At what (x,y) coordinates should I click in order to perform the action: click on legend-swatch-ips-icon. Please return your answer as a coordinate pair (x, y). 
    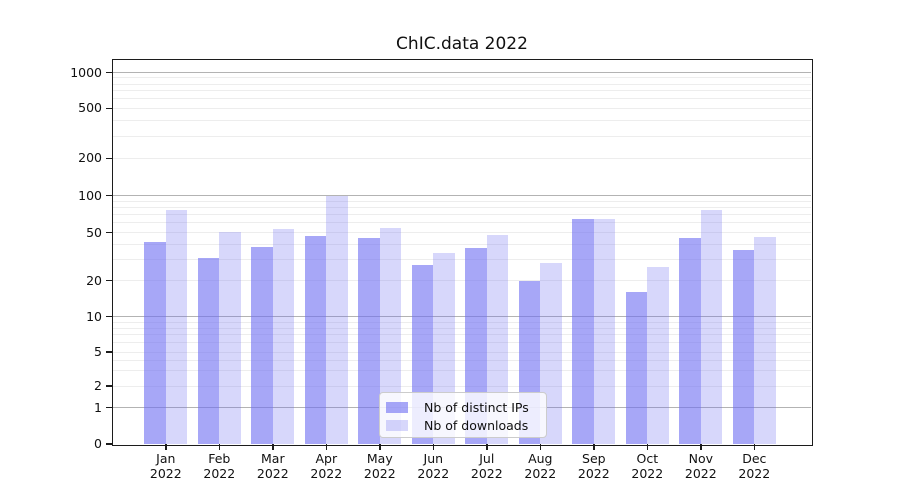
    Looking at the image, I should click on (397, 407).